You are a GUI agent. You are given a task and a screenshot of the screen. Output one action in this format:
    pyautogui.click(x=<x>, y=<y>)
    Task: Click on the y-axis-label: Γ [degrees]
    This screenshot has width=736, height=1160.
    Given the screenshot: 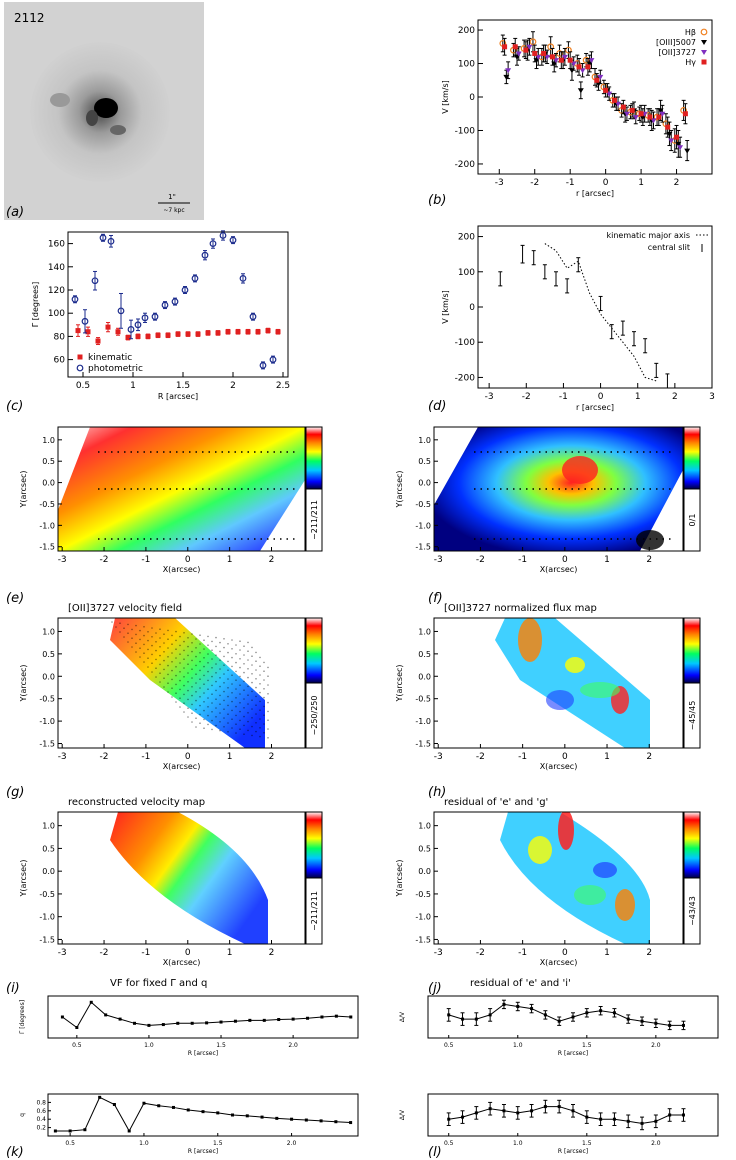 What is the action you would take?
    pyautogui.click(x=35, y=304)
    